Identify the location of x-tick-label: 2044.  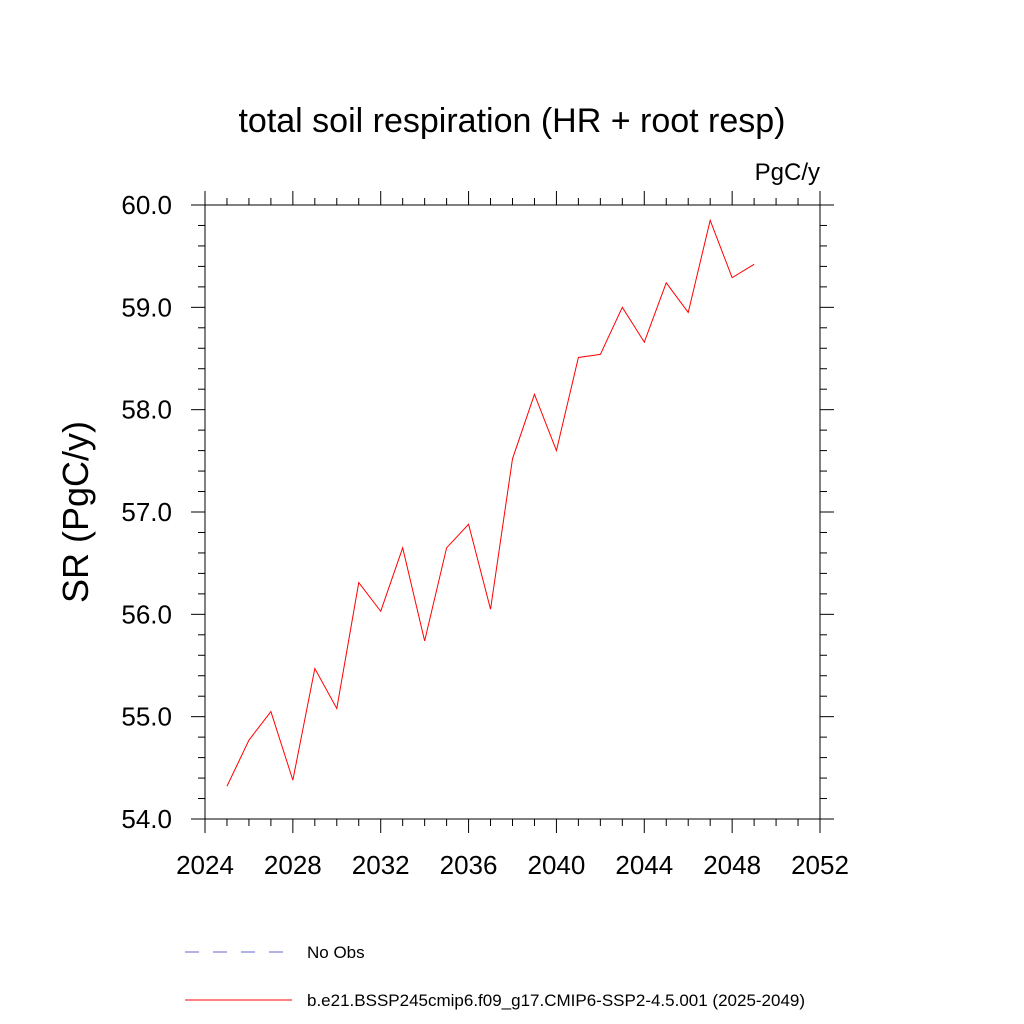
(644, 865).